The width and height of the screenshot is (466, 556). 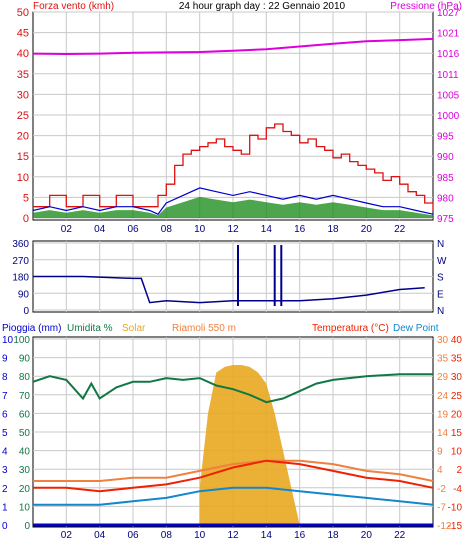 I want to click on dewpoint-tick-label: -12, so click(x=444, y=526).